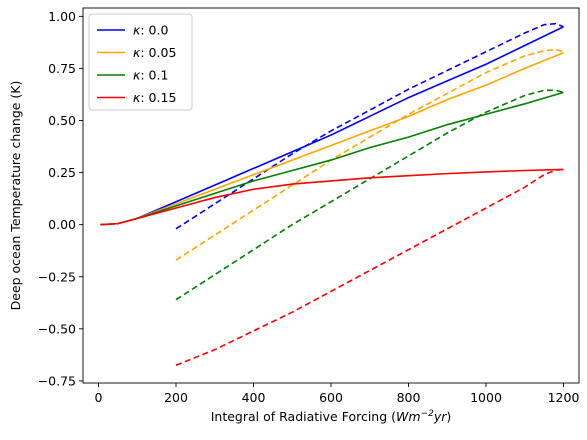 This screenshot has width=587, height=440. Describe the element at coordinates (62, 224) in the screenshot. I see `y-tick-label: 0.00` at that location.